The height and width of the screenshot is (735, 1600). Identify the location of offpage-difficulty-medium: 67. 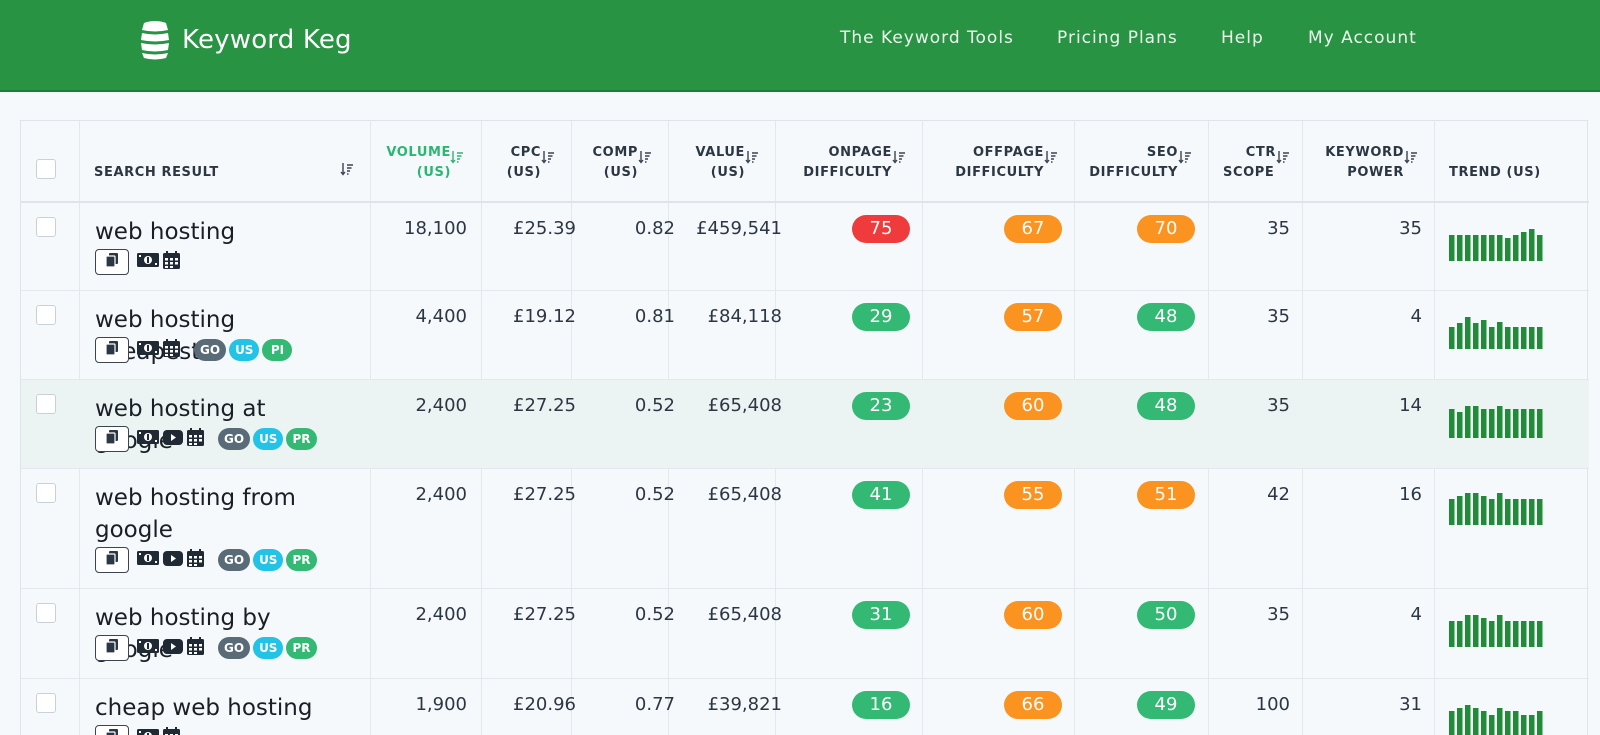
(1033, 229).